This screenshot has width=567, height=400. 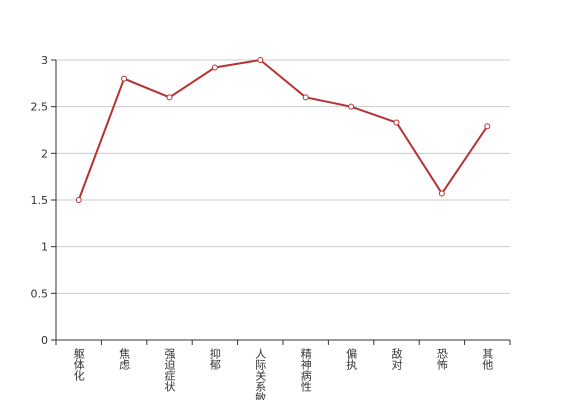 I want to click on y-tick-label: 2, so click(x=44, y=153).